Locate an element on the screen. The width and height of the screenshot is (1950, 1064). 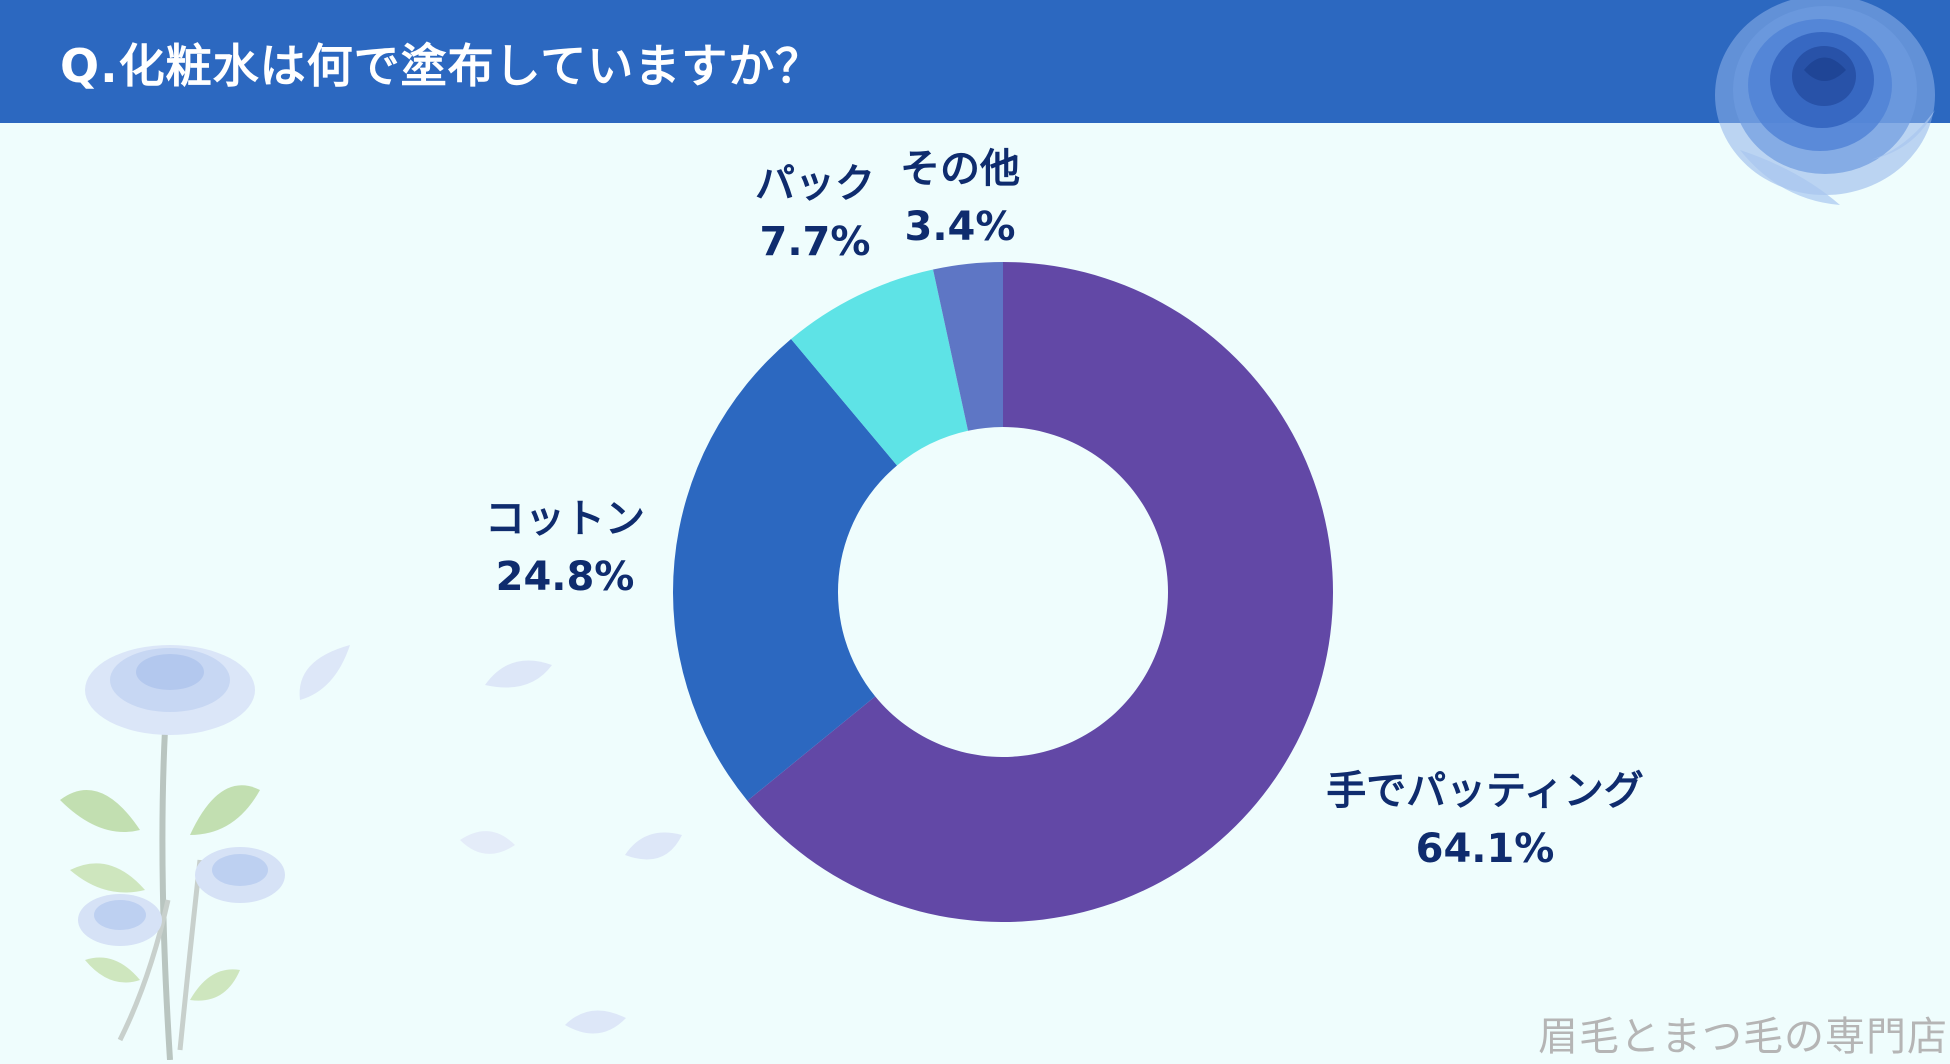
slice-label-pack: パック 7.7% is located at coordinates (815, 213).